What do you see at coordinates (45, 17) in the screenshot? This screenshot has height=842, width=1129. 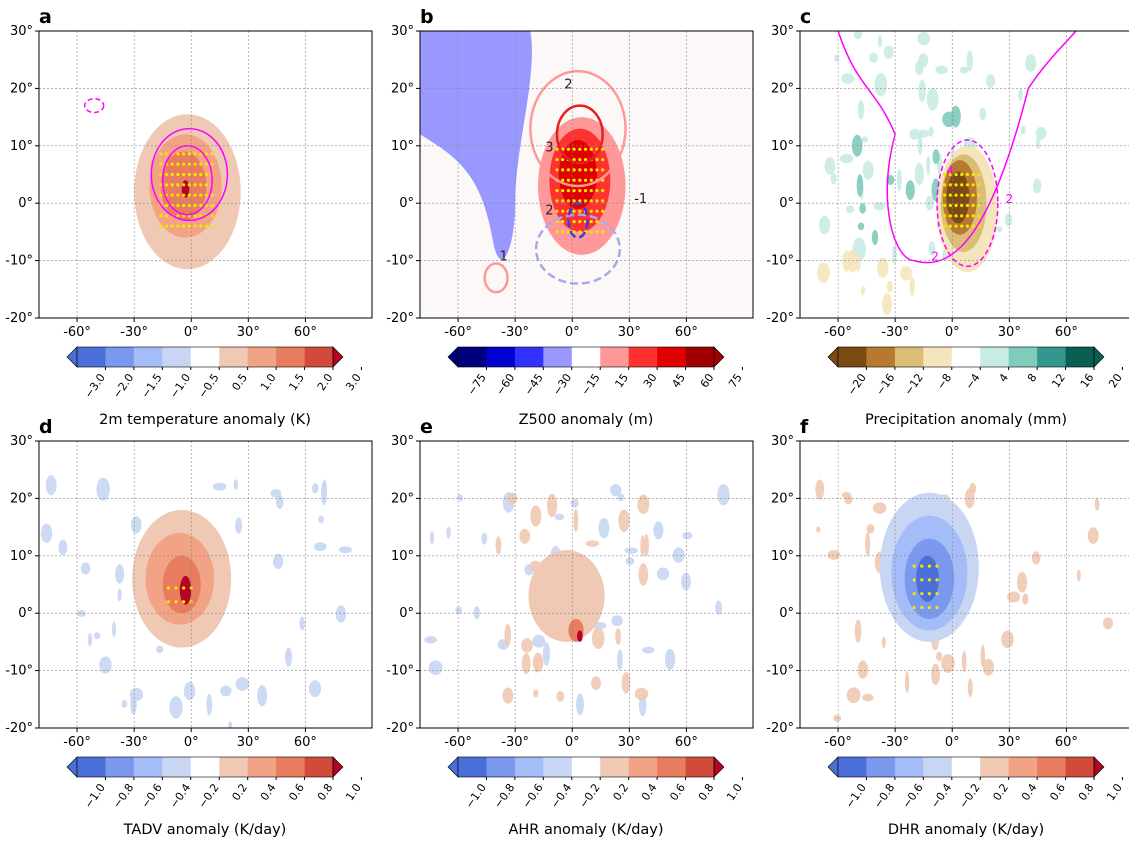 I see `panel-letter: a` at bounding box center [45, 17].